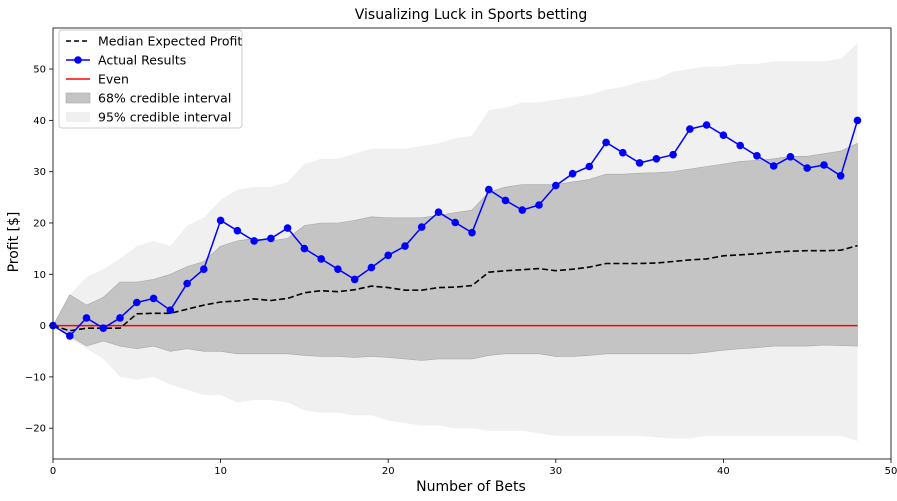  Describe the element at coordinates (53, 471) in the screenshot. I see `x-tick-label: 0` at that location.